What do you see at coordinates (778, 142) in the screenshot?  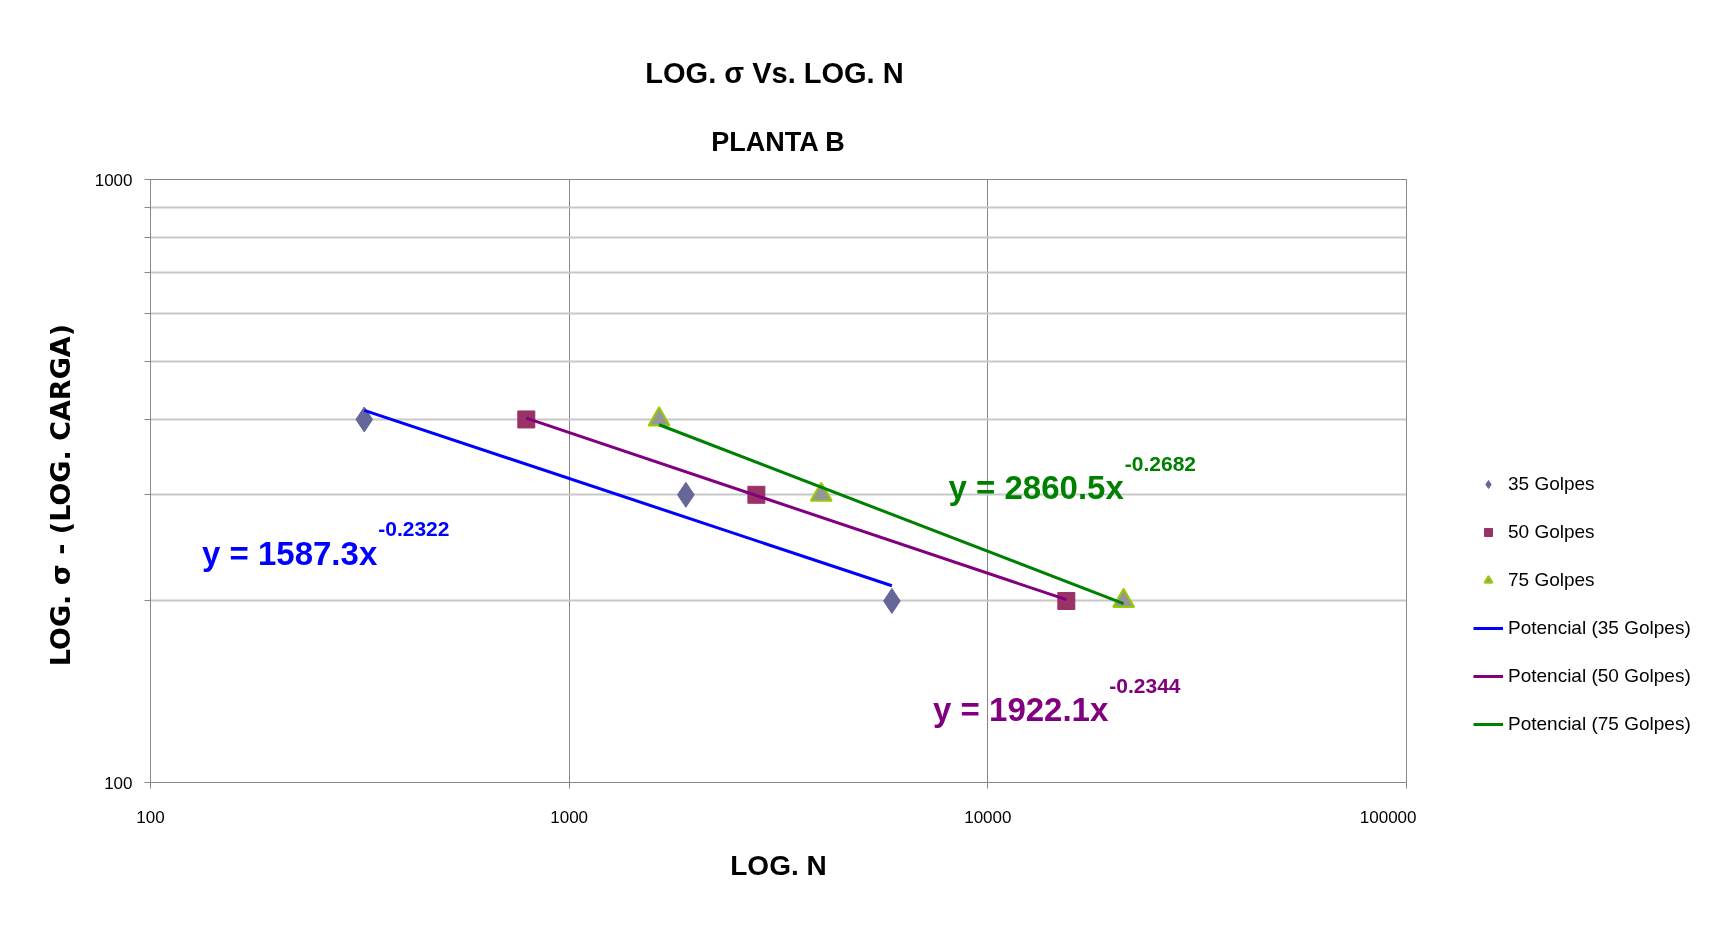 I see `chart-subtitle: PLANTA B` at bounding box center [778, 142].